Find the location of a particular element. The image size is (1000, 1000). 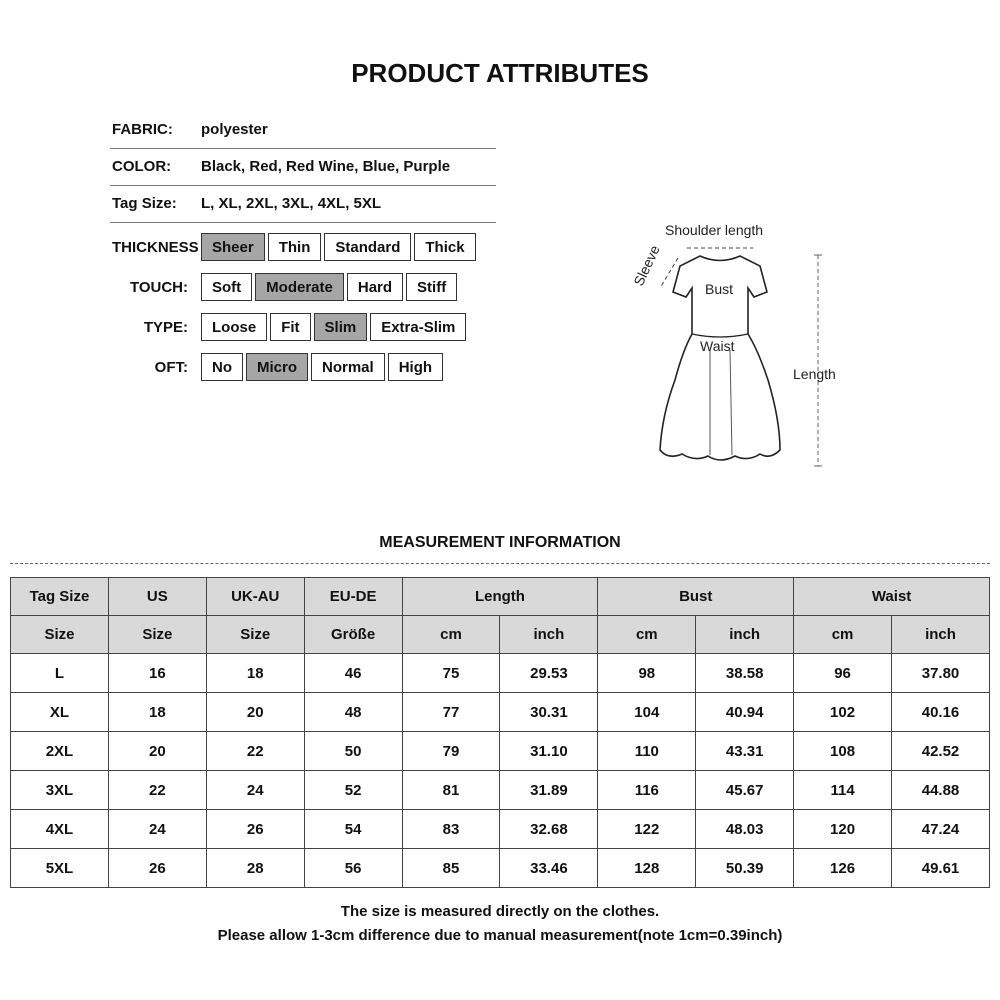

header-cell: Waist is located at coordinates (891, 596).